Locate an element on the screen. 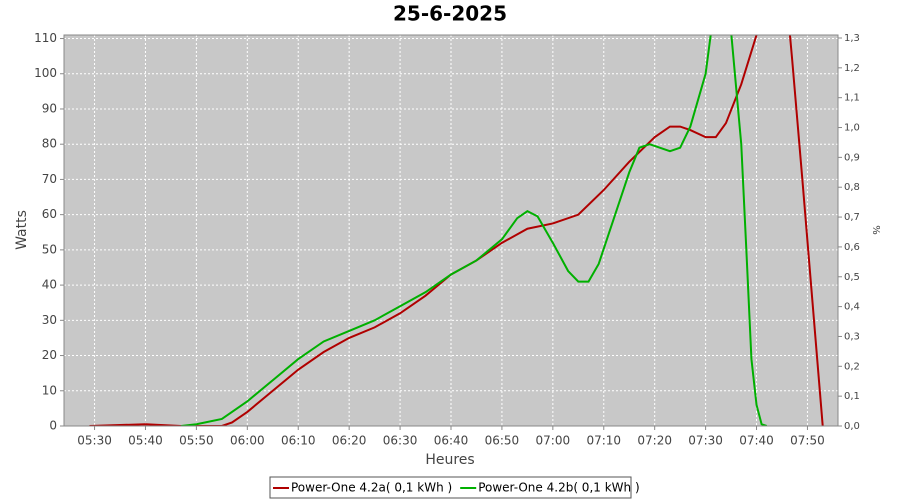 This screenshot has width=900, height=500. x-tick-label: 07:30 is located at coordinates (705, 441).